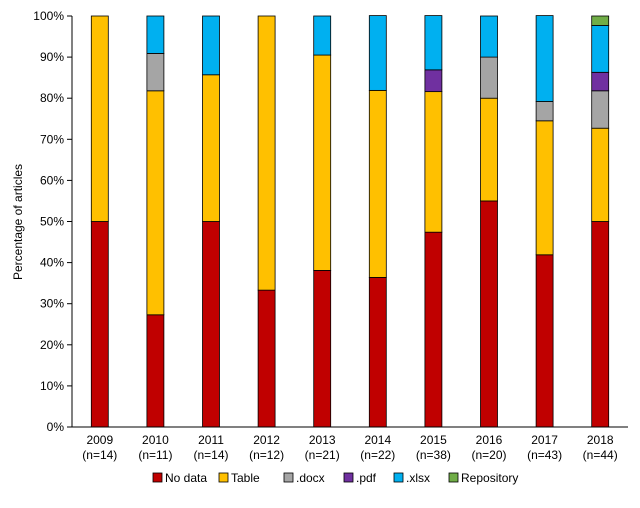  Describe the element at coordinates (600, 455) in the screenshot. I see `x-tick-count: (n=44)` at that location.